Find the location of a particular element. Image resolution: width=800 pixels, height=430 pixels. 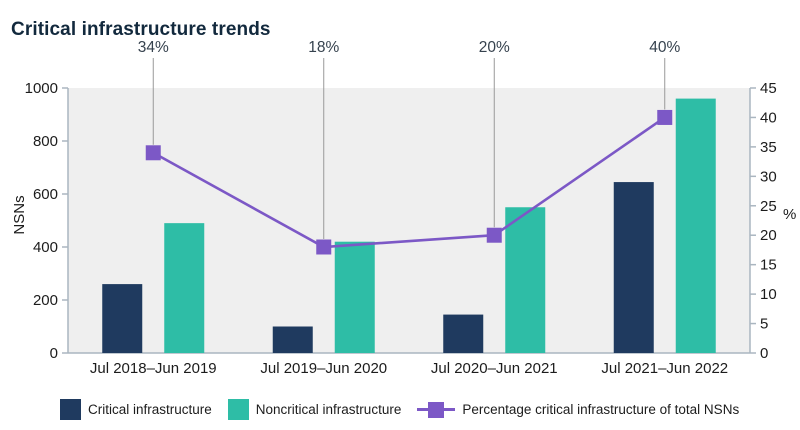

right-axis-tick-label: 25 is located at coordinates (768, 206).